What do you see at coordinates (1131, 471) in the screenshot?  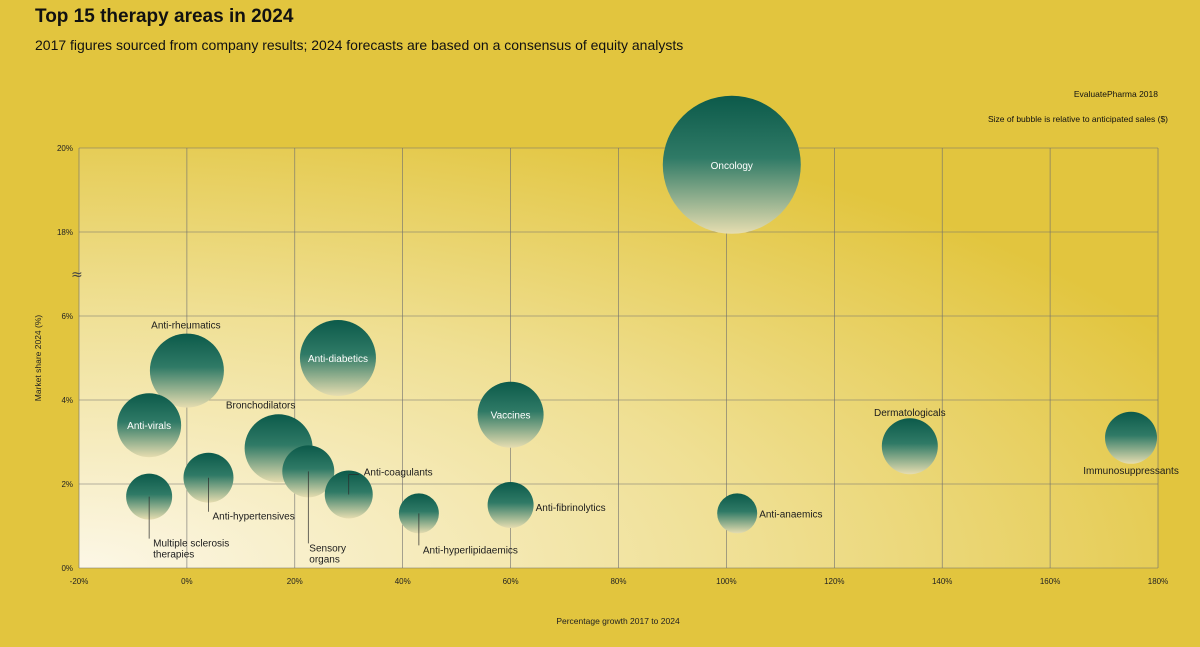 I see `bubble-label: Immunosuppressants` at bounding box center [1131, 471].